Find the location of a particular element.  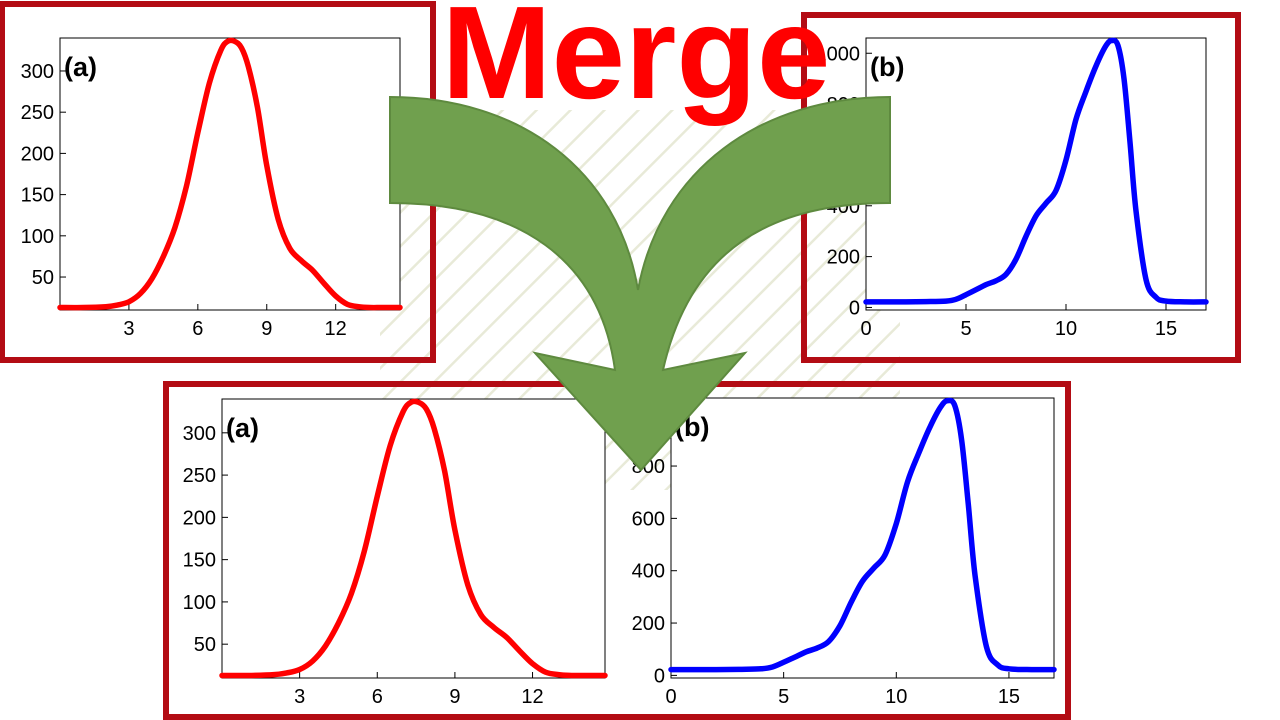

series-line-bottom-left is located at coordinates (413, 538).